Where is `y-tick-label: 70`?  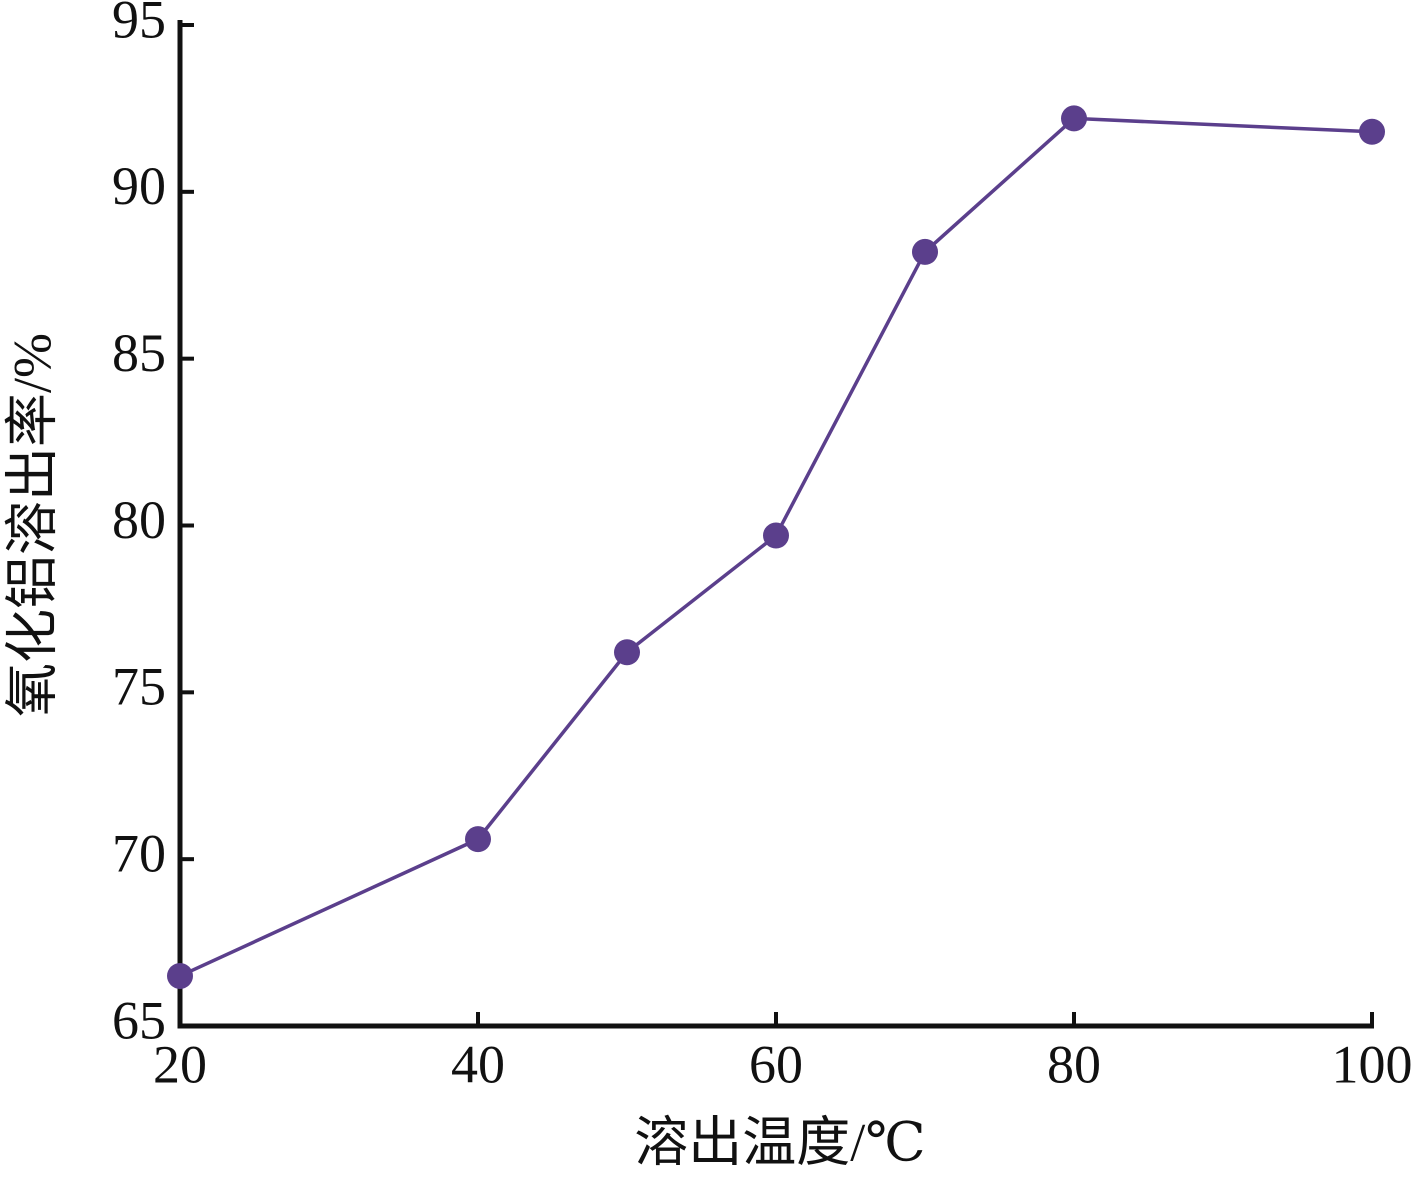 y-tick-label: 70 is located at coordinates (139, 854).